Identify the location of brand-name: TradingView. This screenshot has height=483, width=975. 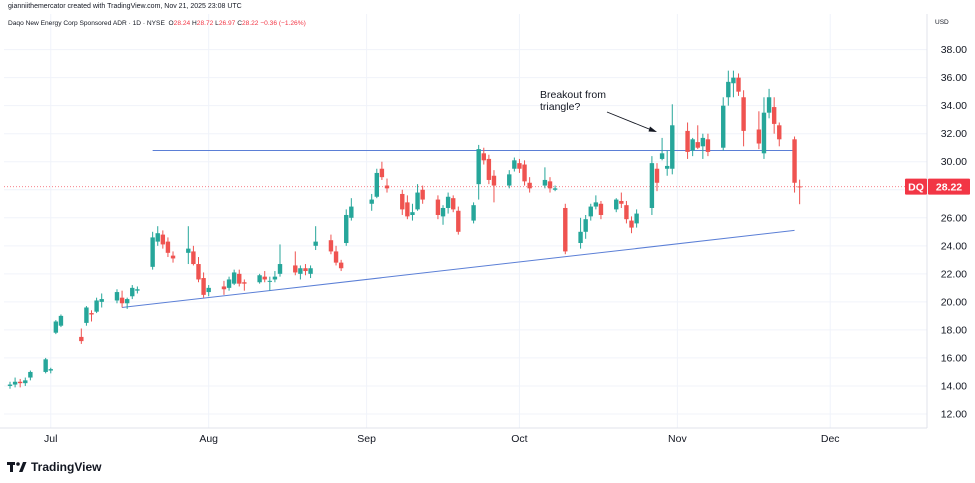
(66, 467).